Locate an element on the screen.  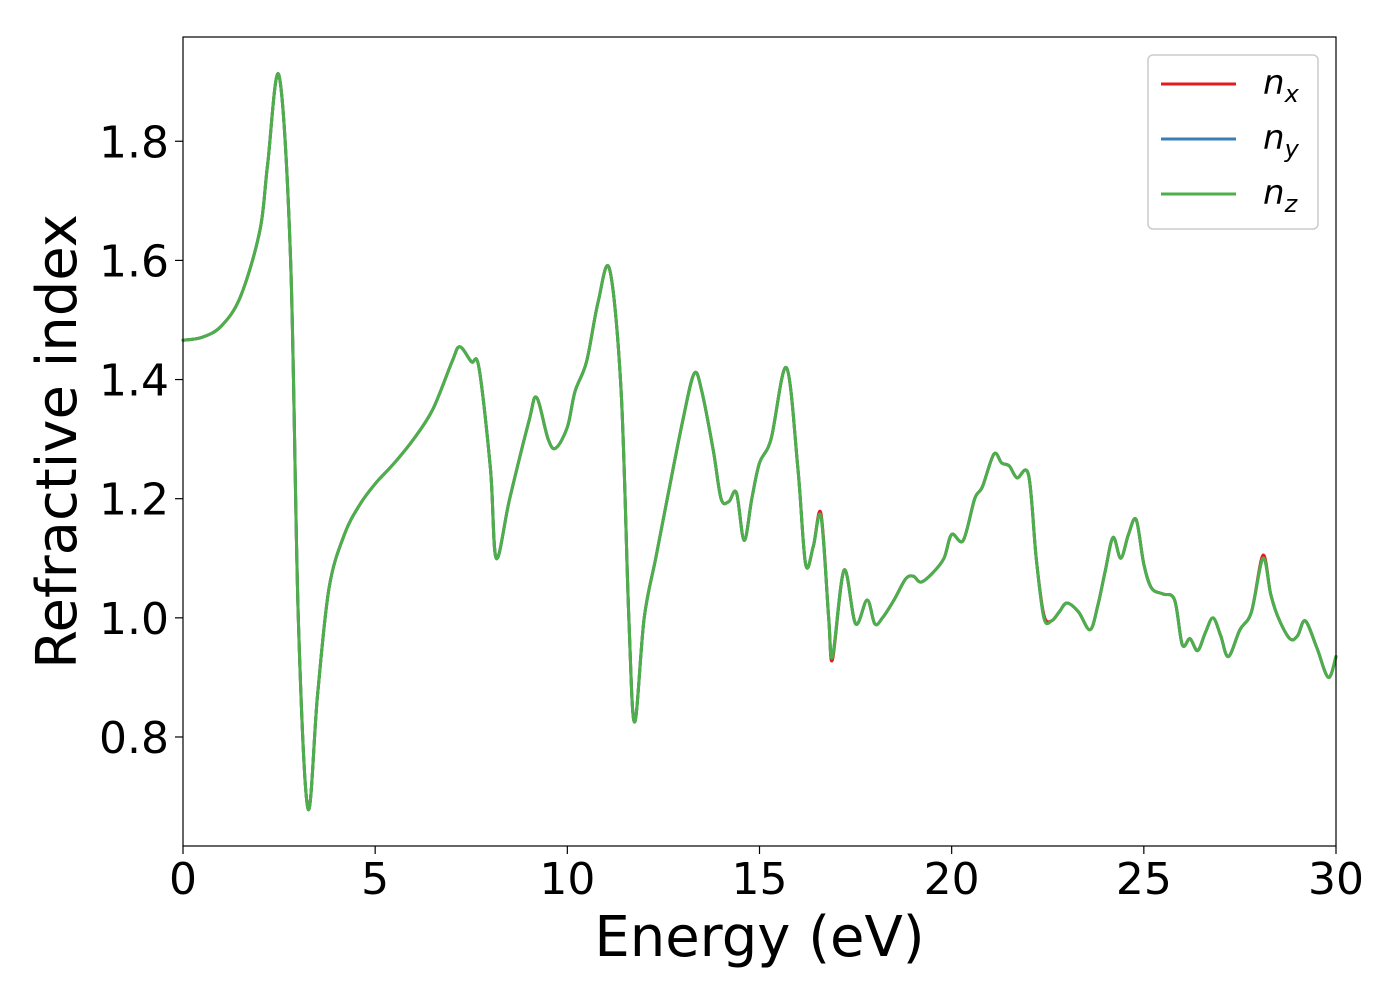
legend-label-y: ny is located at coordinates (1281, 140).